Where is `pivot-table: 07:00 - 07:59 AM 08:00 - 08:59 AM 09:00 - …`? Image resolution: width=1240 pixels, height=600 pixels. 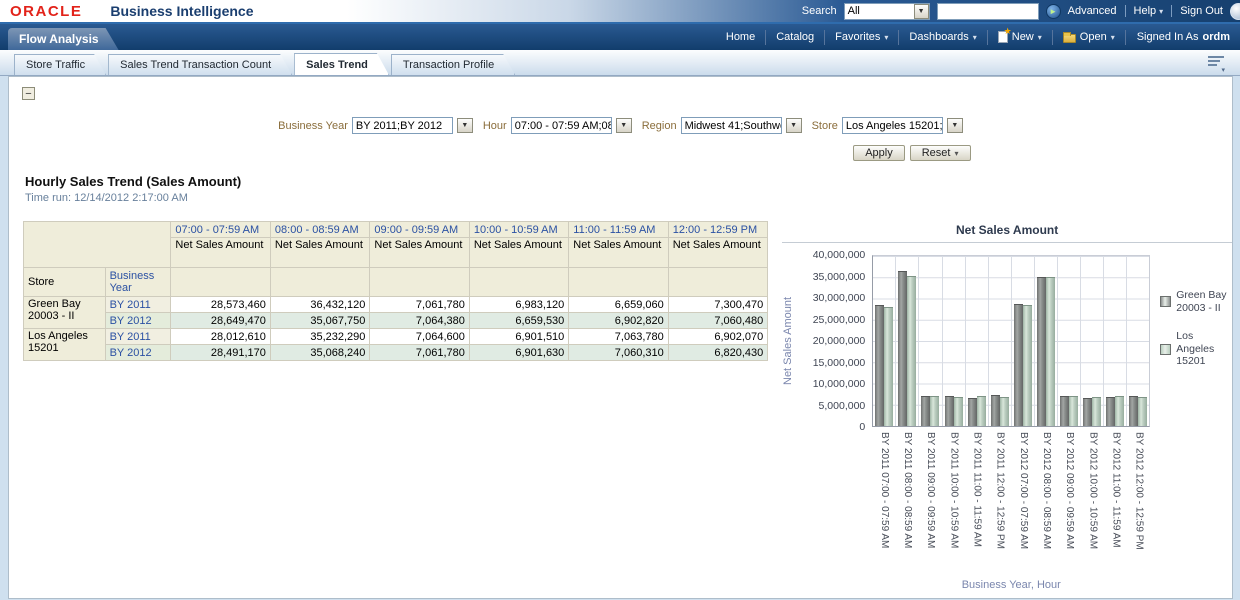 pivot-table: 07:00 - 07:59 AM 08:00 - 08:59 AM 09:00 - … is located at coordinates (395, 290).